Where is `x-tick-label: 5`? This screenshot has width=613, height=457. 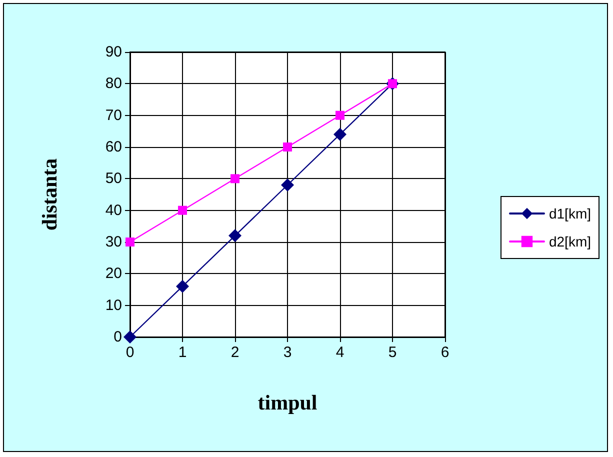 x-tick-label: 5 is located at coordinates (392, 352).